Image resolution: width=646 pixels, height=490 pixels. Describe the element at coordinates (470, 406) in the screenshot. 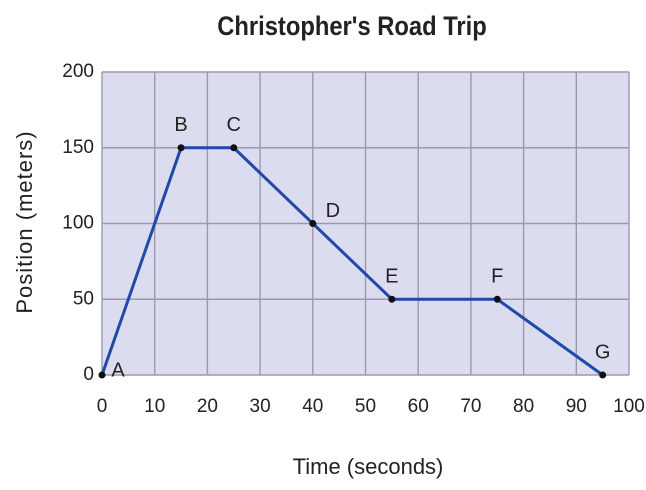

I see `x-tick-label: 70` at that location.